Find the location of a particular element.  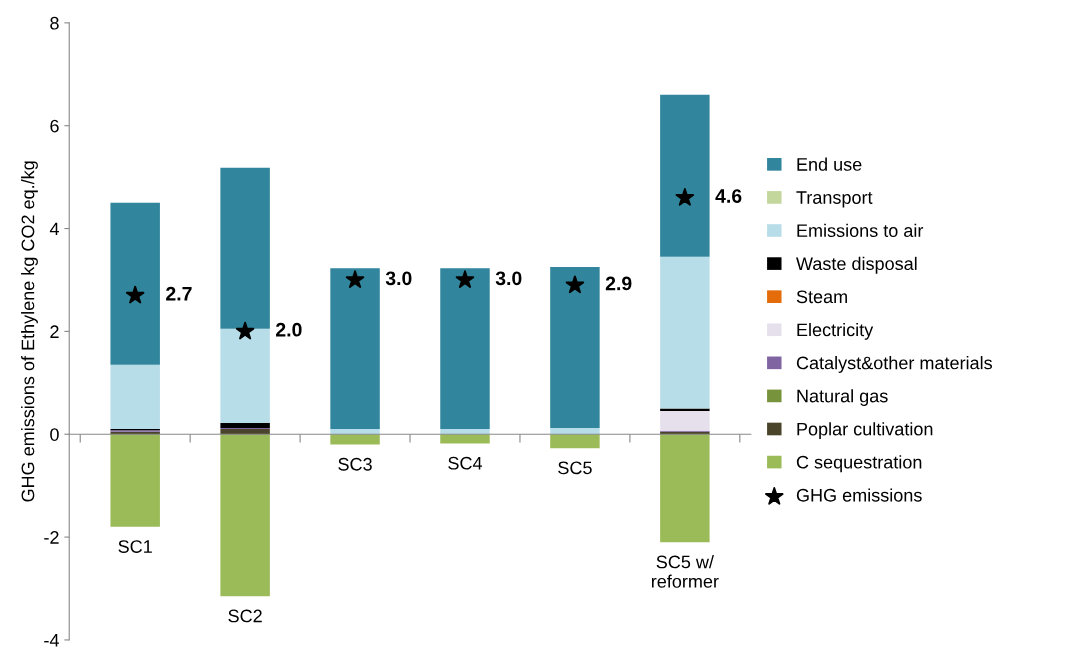

y-axis-title: GHG emissions of Ethylene kg CO2 eq./kg is located at coordinates (29, 331).